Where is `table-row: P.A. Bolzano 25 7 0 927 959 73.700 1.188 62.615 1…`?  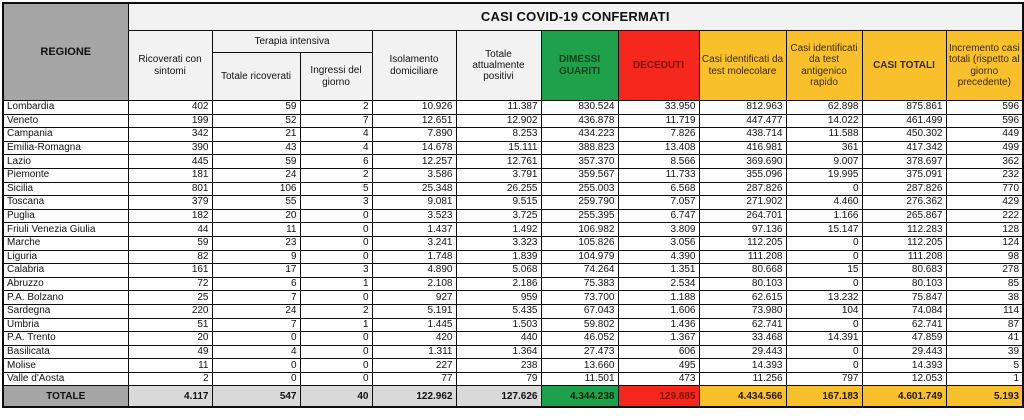
table-row: P.A. Bolzano 25 7 0 927 959 73.700 1.188 62.615 1… is located at coordinates (513, 297).